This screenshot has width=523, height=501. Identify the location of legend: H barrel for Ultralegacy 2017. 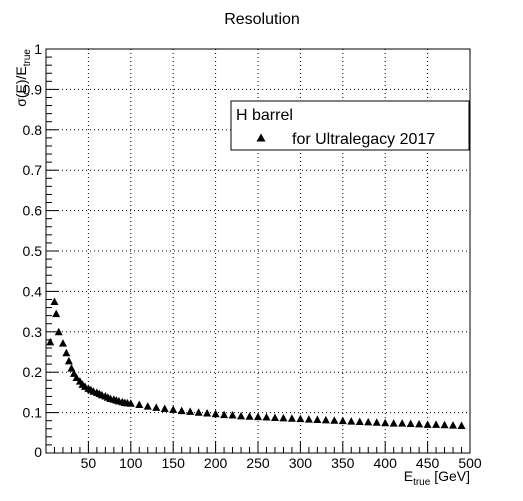
(350, 125).